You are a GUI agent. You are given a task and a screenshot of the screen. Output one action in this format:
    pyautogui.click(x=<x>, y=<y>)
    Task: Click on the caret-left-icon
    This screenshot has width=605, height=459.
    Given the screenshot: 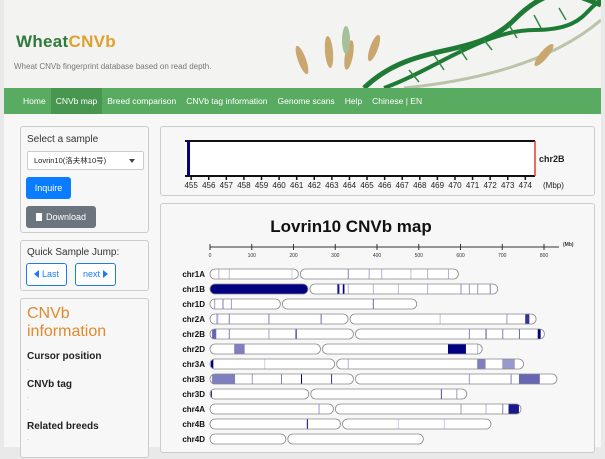 What is the action you would take?
    pyautogui.click(x=36, y=274)
    